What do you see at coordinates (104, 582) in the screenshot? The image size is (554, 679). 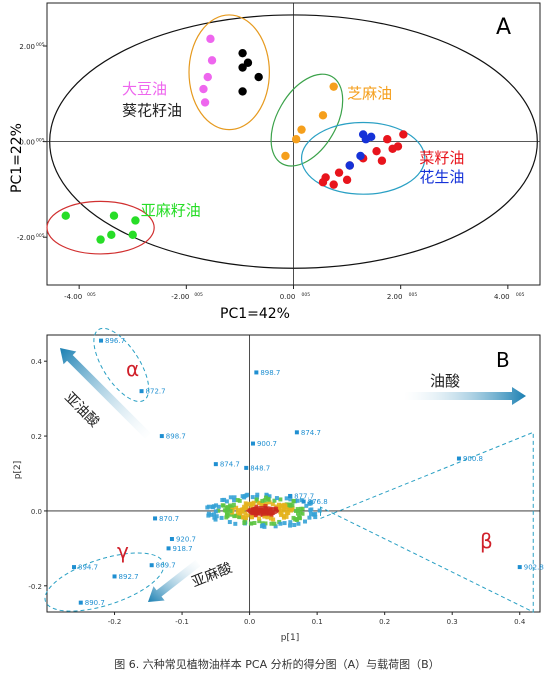 I see `gamma-enclosure` at bounding box center [104, 582].